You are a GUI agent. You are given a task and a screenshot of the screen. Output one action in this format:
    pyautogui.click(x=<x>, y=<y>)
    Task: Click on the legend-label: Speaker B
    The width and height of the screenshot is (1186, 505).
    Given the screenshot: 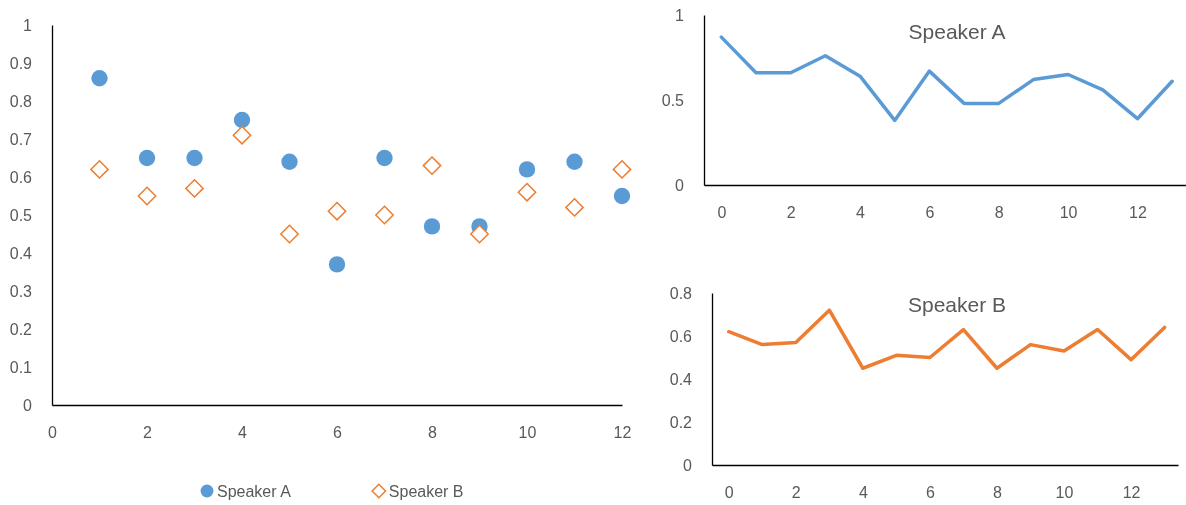 What is the action you would take?
    pyautogui.click(x=426, y=491)
    